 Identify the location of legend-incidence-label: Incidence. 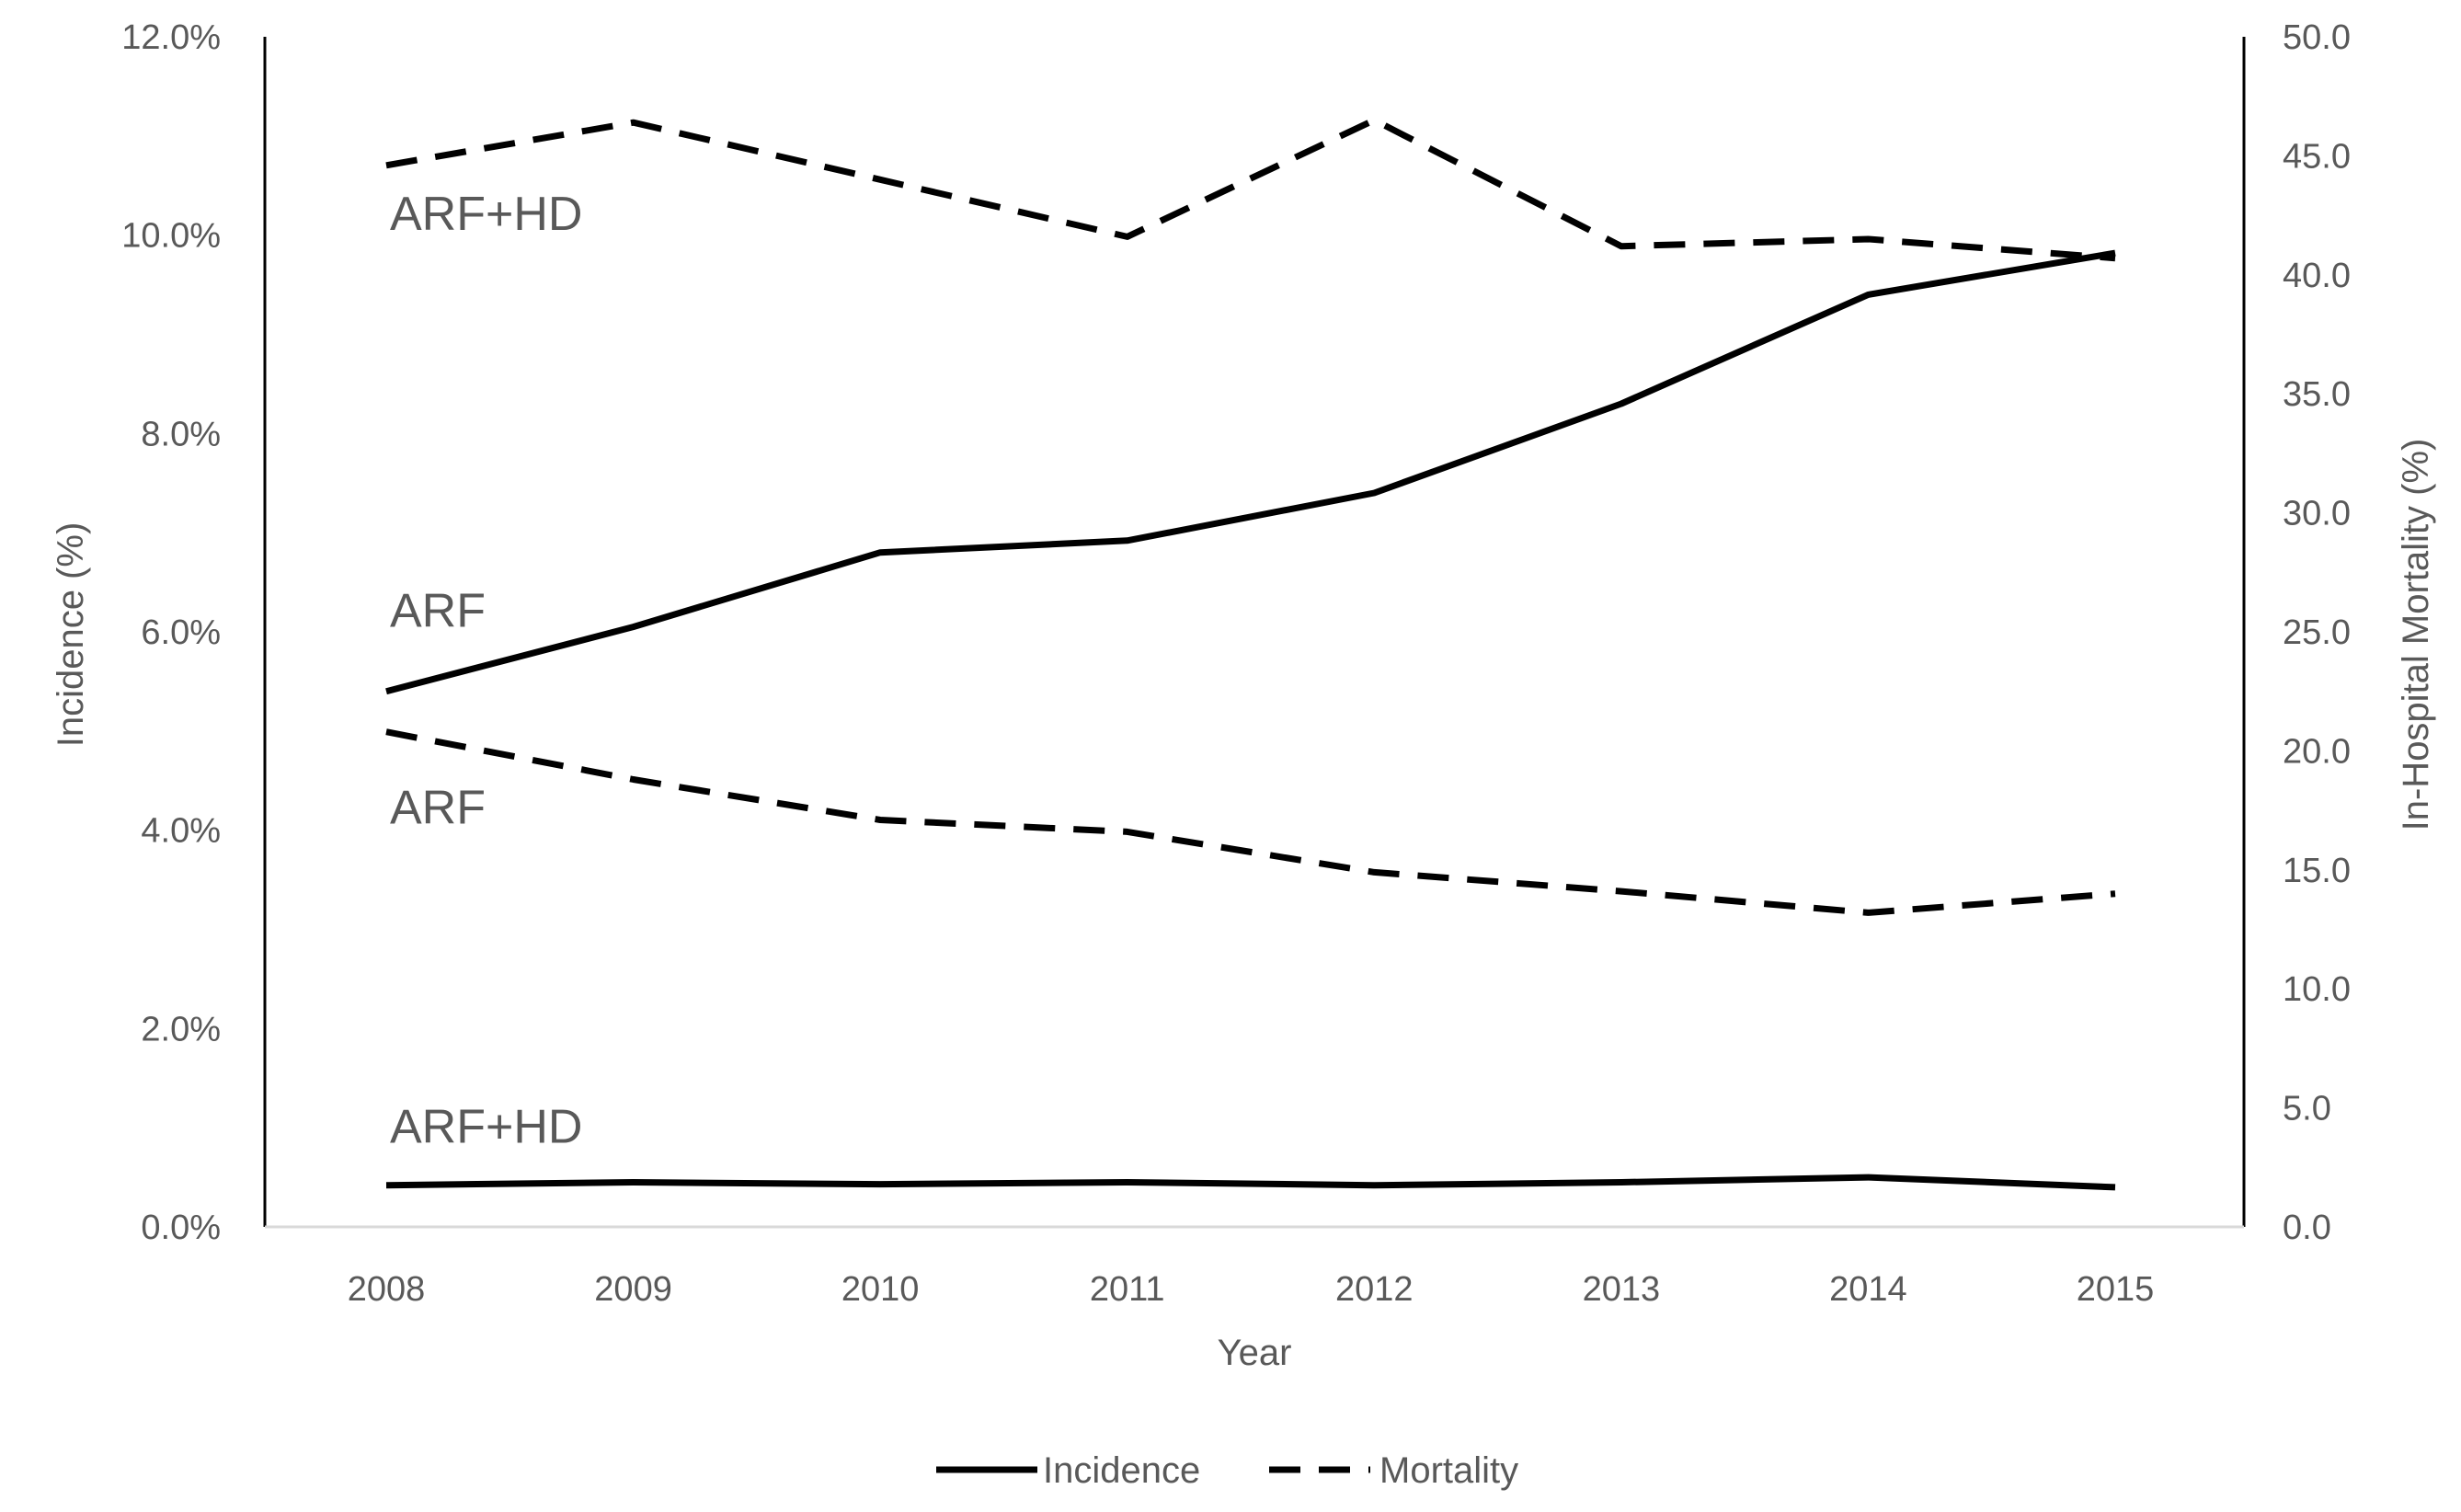
(1121, 1470).